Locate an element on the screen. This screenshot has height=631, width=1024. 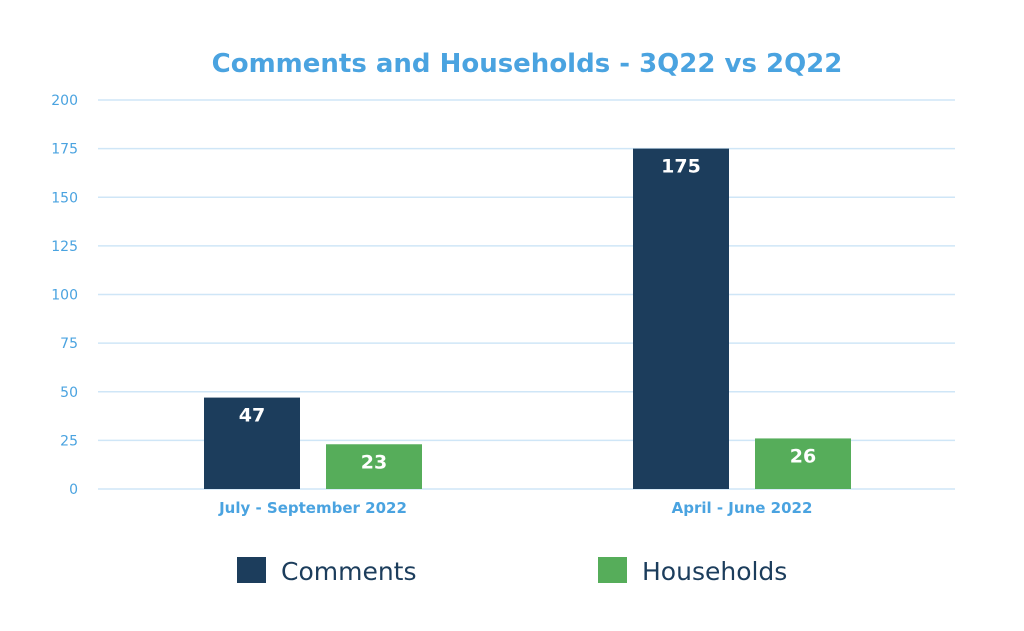
y-tick-label: 0 is located at coordinates (73, 490).